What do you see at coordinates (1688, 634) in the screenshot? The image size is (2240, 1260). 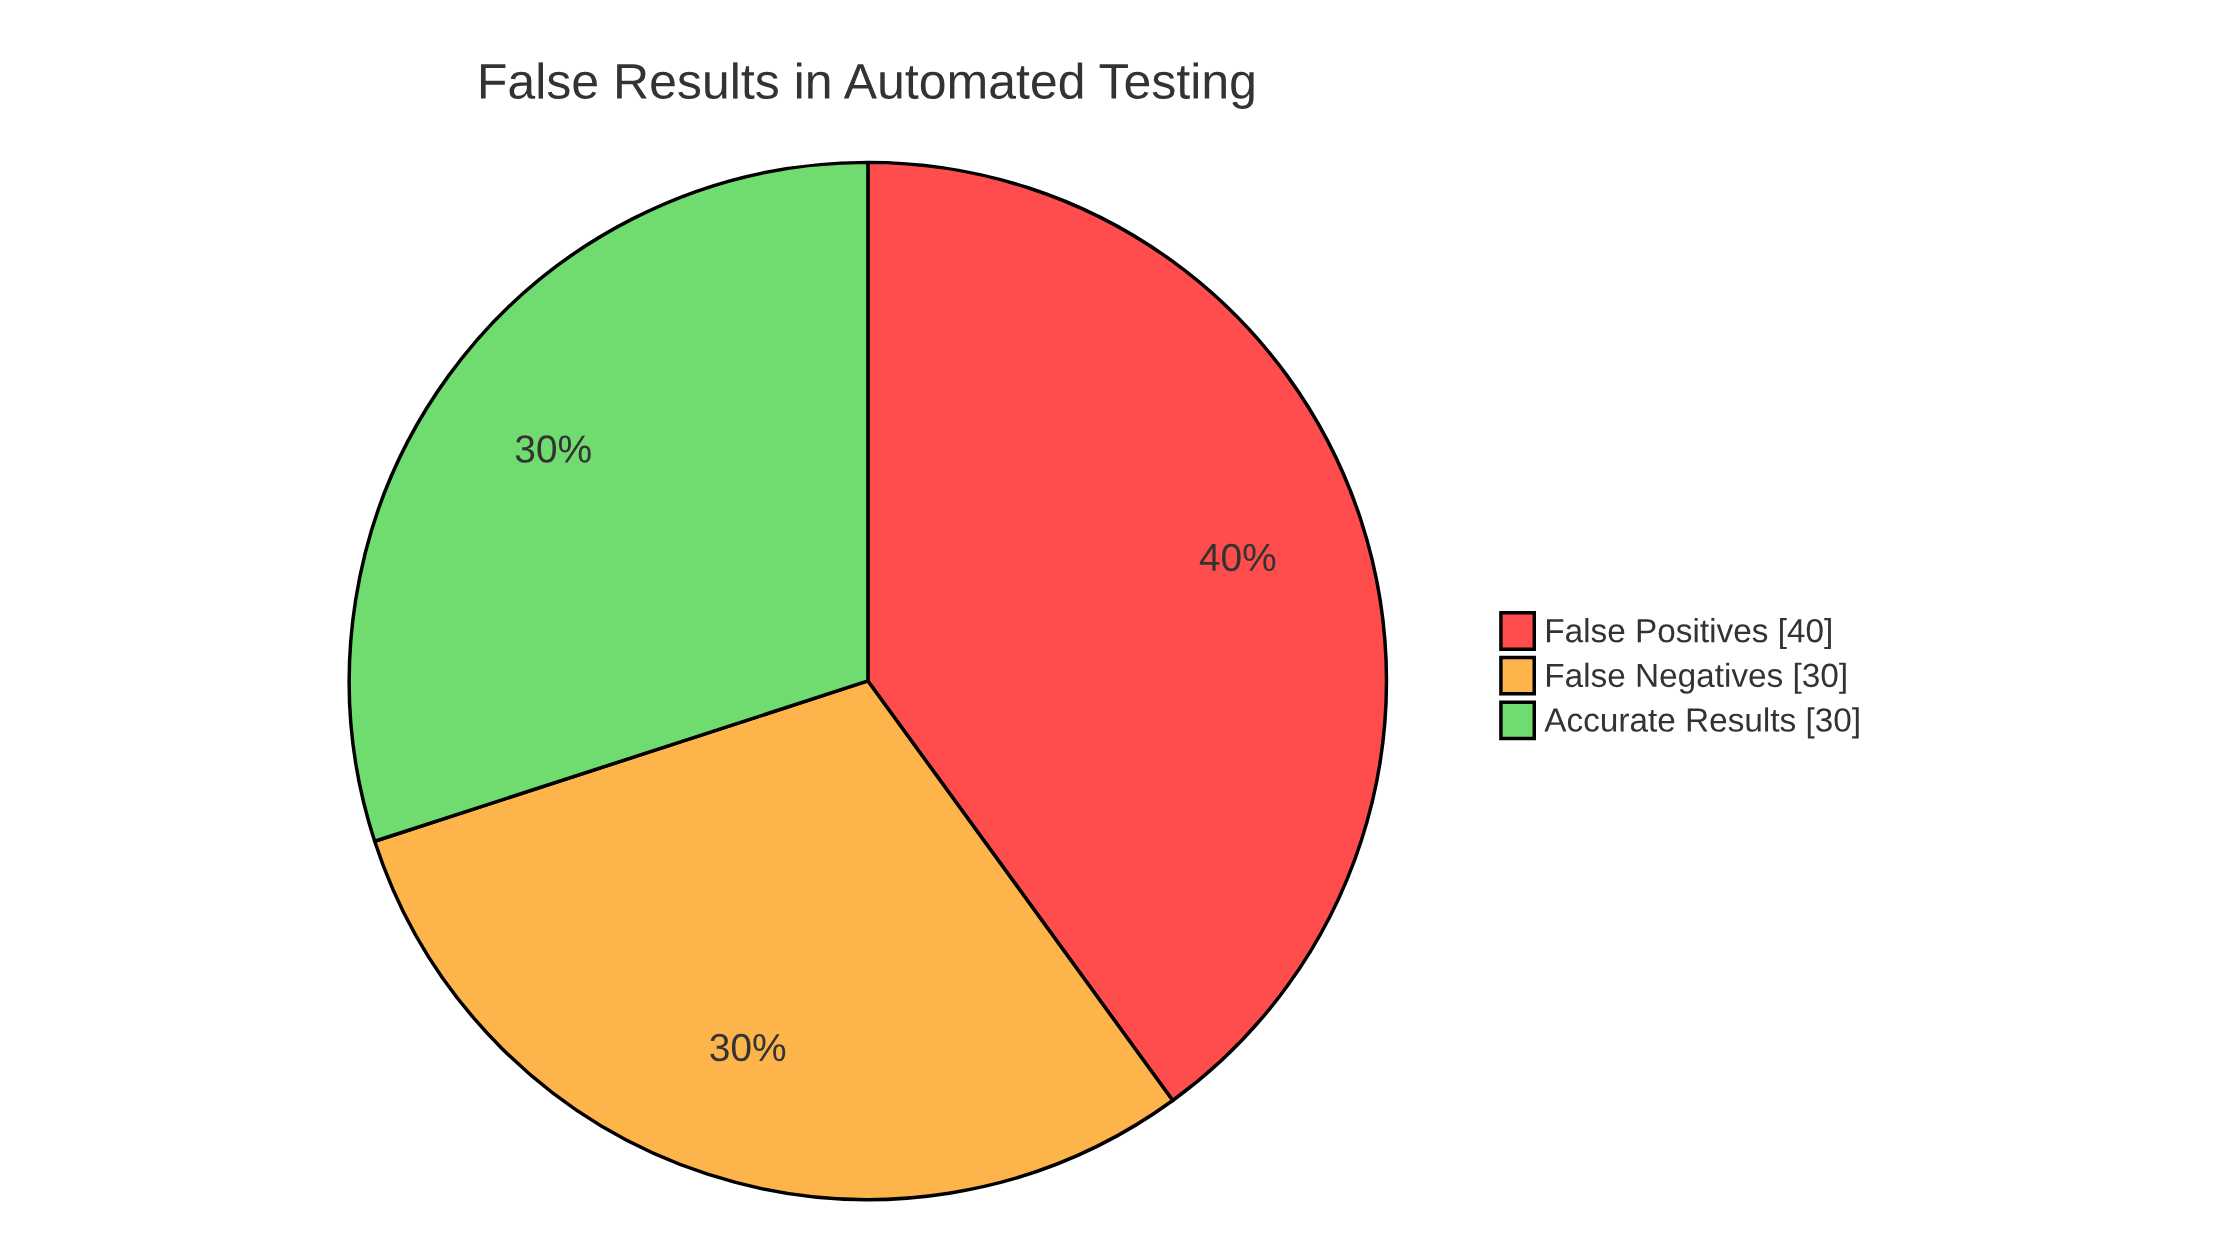 I see `legend-label: False Positives [40]` at bounding box center [1688, 634].